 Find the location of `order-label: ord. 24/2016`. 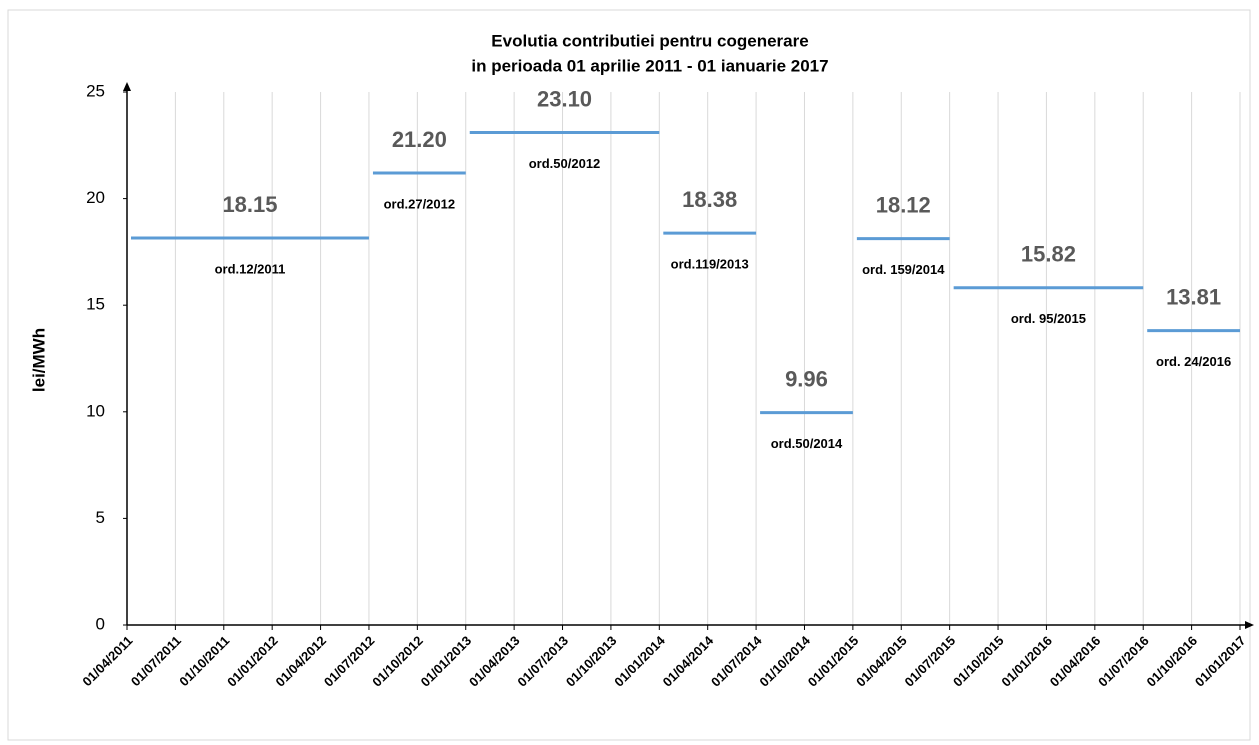

order-label: ord. 24/2016 is located at coordinates (1193, 361).